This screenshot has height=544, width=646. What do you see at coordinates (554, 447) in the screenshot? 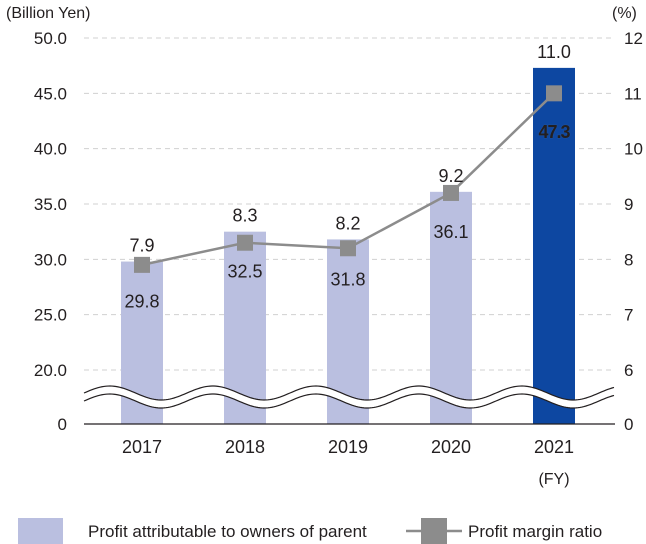
I see `x-tick-label: 2021` at bounding box center [554, 447].